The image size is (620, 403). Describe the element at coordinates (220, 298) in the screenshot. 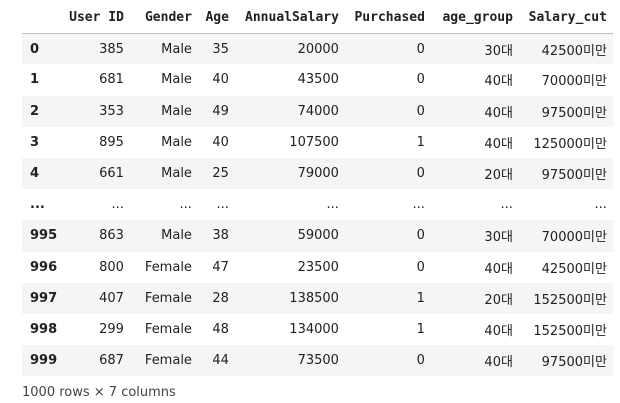

I see `cell-age: 28` at that location.